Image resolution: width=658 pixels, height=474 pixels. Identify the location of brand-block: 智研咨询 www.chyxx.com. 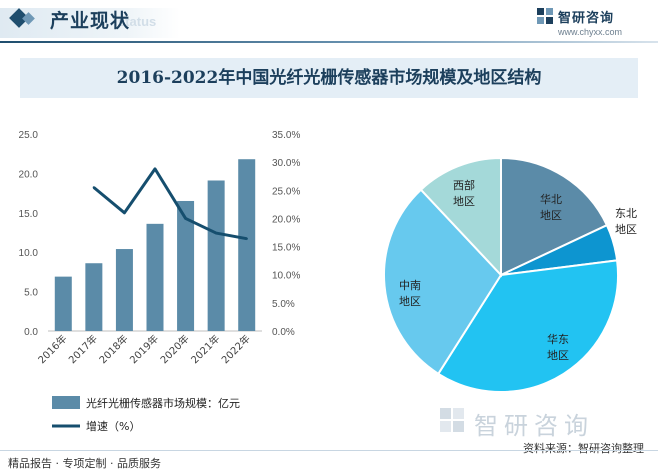
(591, 24).